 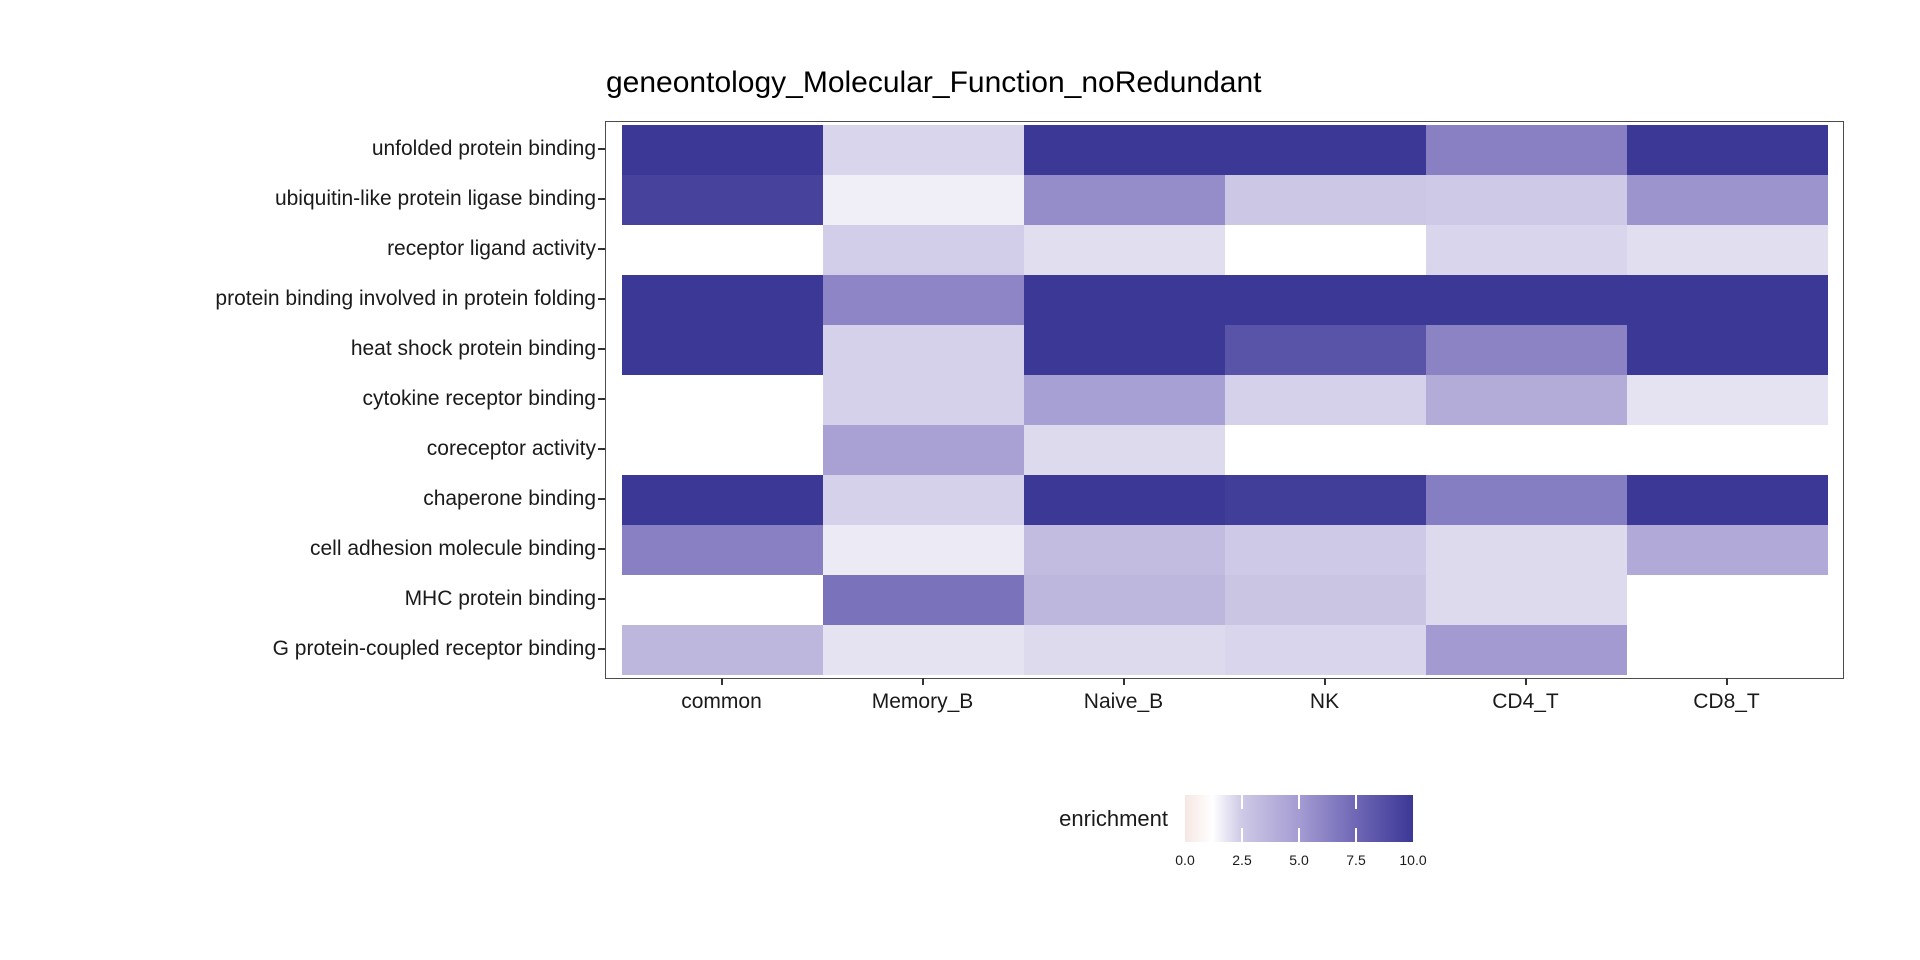 I want to click on y-axis-label: unfolded protein binding, so click(x=483, y=148).